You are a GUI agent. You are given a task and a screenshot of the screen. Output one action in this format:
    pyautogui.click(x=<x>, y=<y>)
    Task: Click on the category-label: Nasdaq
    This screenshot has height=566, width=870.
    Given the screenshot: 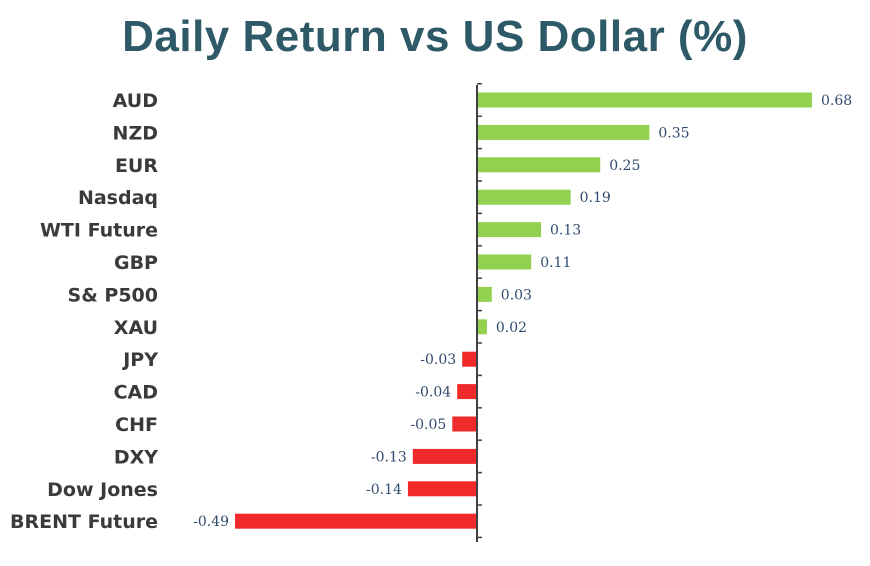 What is the action you would take?
    pyautogui.click(x=118, y=198)
    